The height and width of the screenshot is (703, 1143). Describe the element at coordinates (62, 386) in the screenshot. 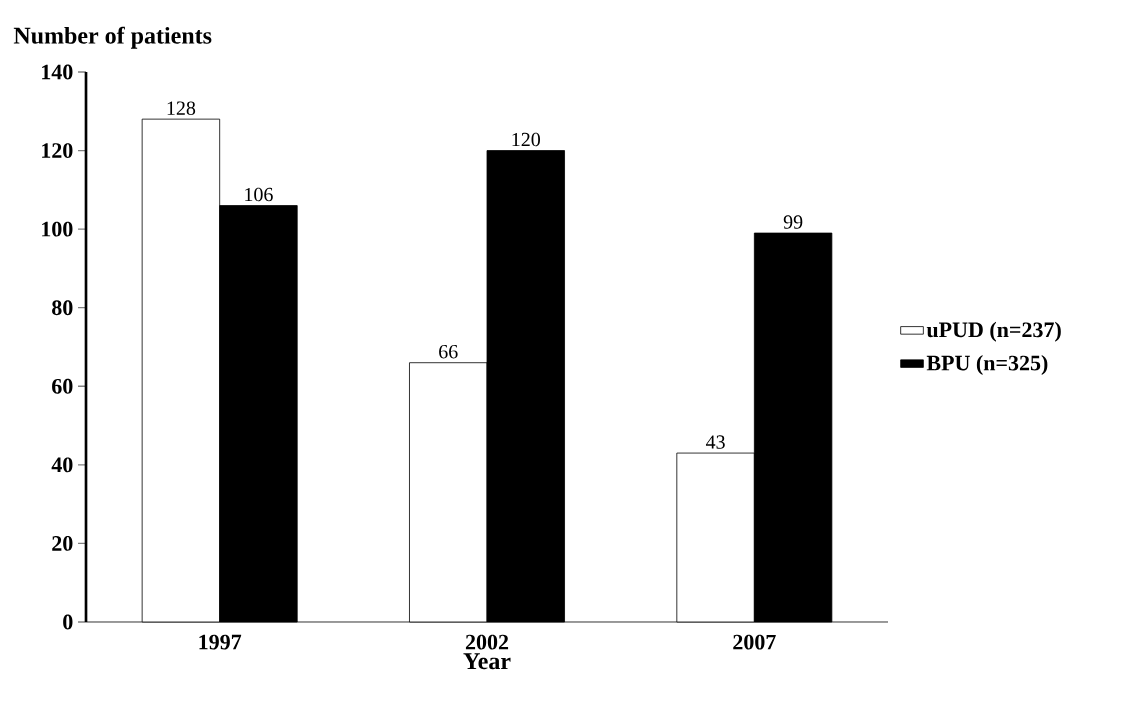

I see `y-tick-label: 60` at that location.